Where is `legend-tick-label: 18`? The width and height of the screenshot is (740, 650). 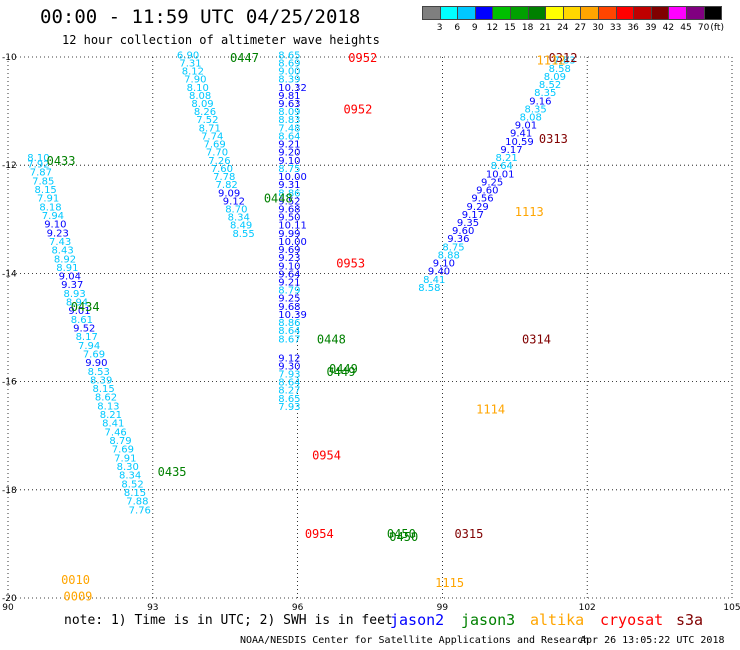
legend-tick-label: 18 is located at coordinates (527, 28).